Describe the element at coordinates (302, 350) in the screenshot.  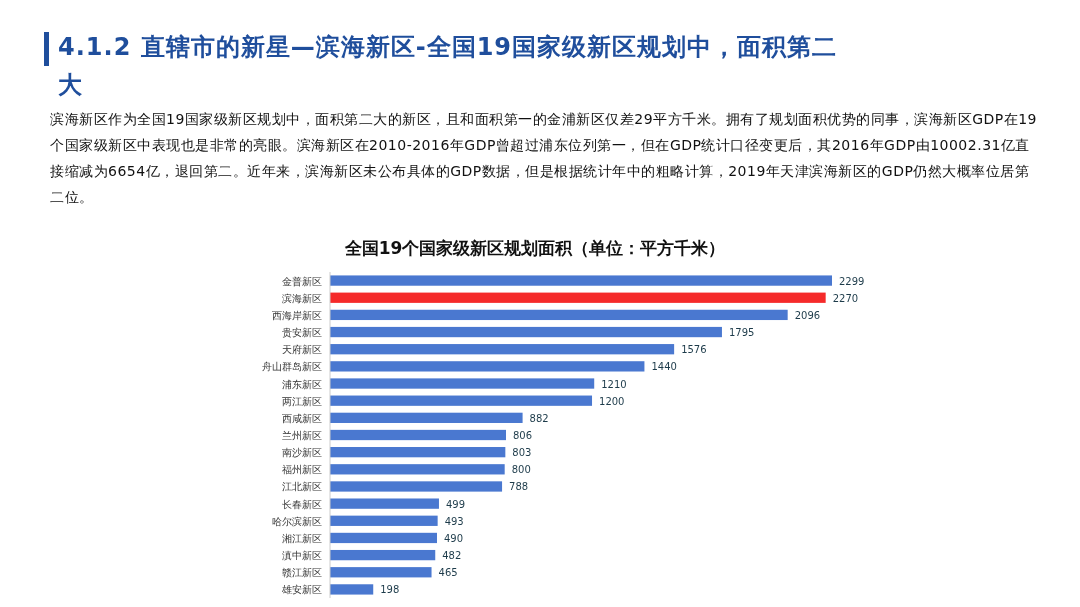
I see `y-tick-label: 天府新区` at that location.